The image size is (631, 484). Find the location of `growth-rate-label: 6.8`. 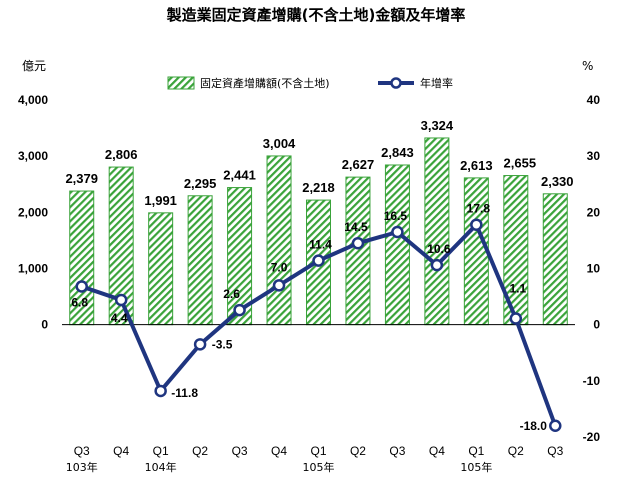

growth-rate-label: 6.8 is located at coordinates (79, 302).